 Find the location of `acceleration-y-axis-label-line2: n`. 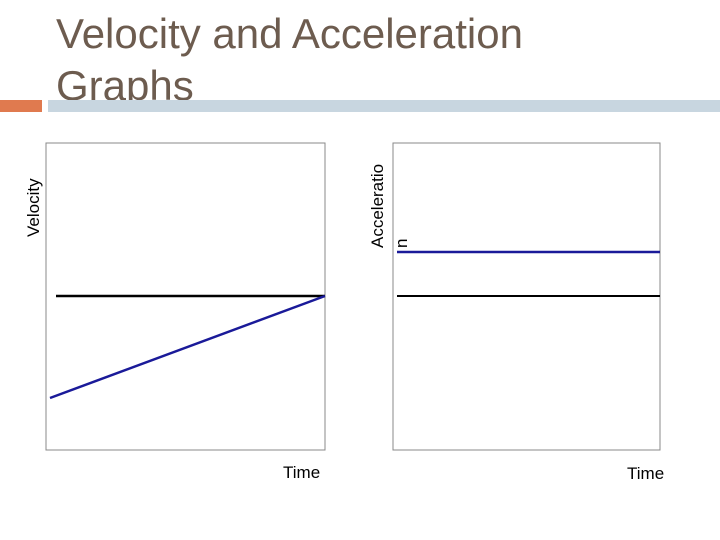

acceleration-y-axis-label-line2: n is located at coordinates (401, 243).